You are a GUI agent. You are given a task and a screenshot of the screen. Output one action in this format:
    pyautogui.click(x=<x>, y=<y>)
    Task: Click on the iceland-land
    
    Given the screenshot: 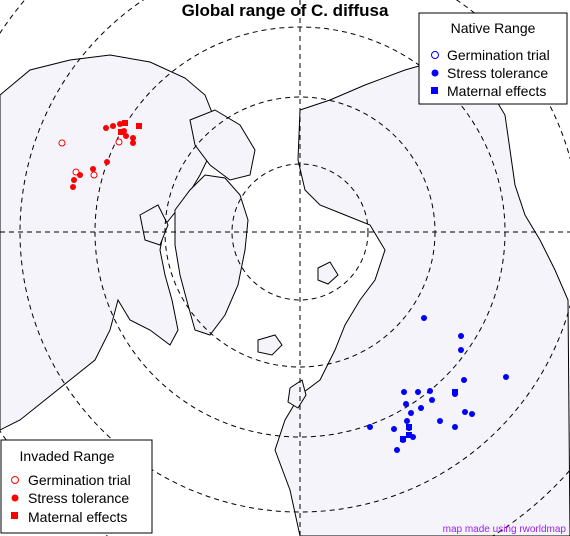 What is the action you would take?
    pyautogui.click(x=270, y=345)
    